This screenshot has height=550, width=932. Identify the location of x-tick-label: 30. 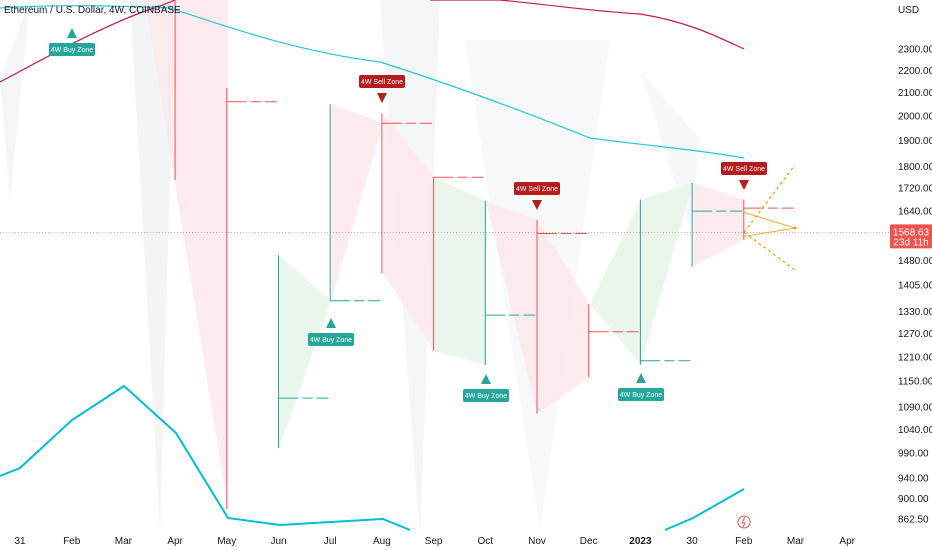
(693, 541).